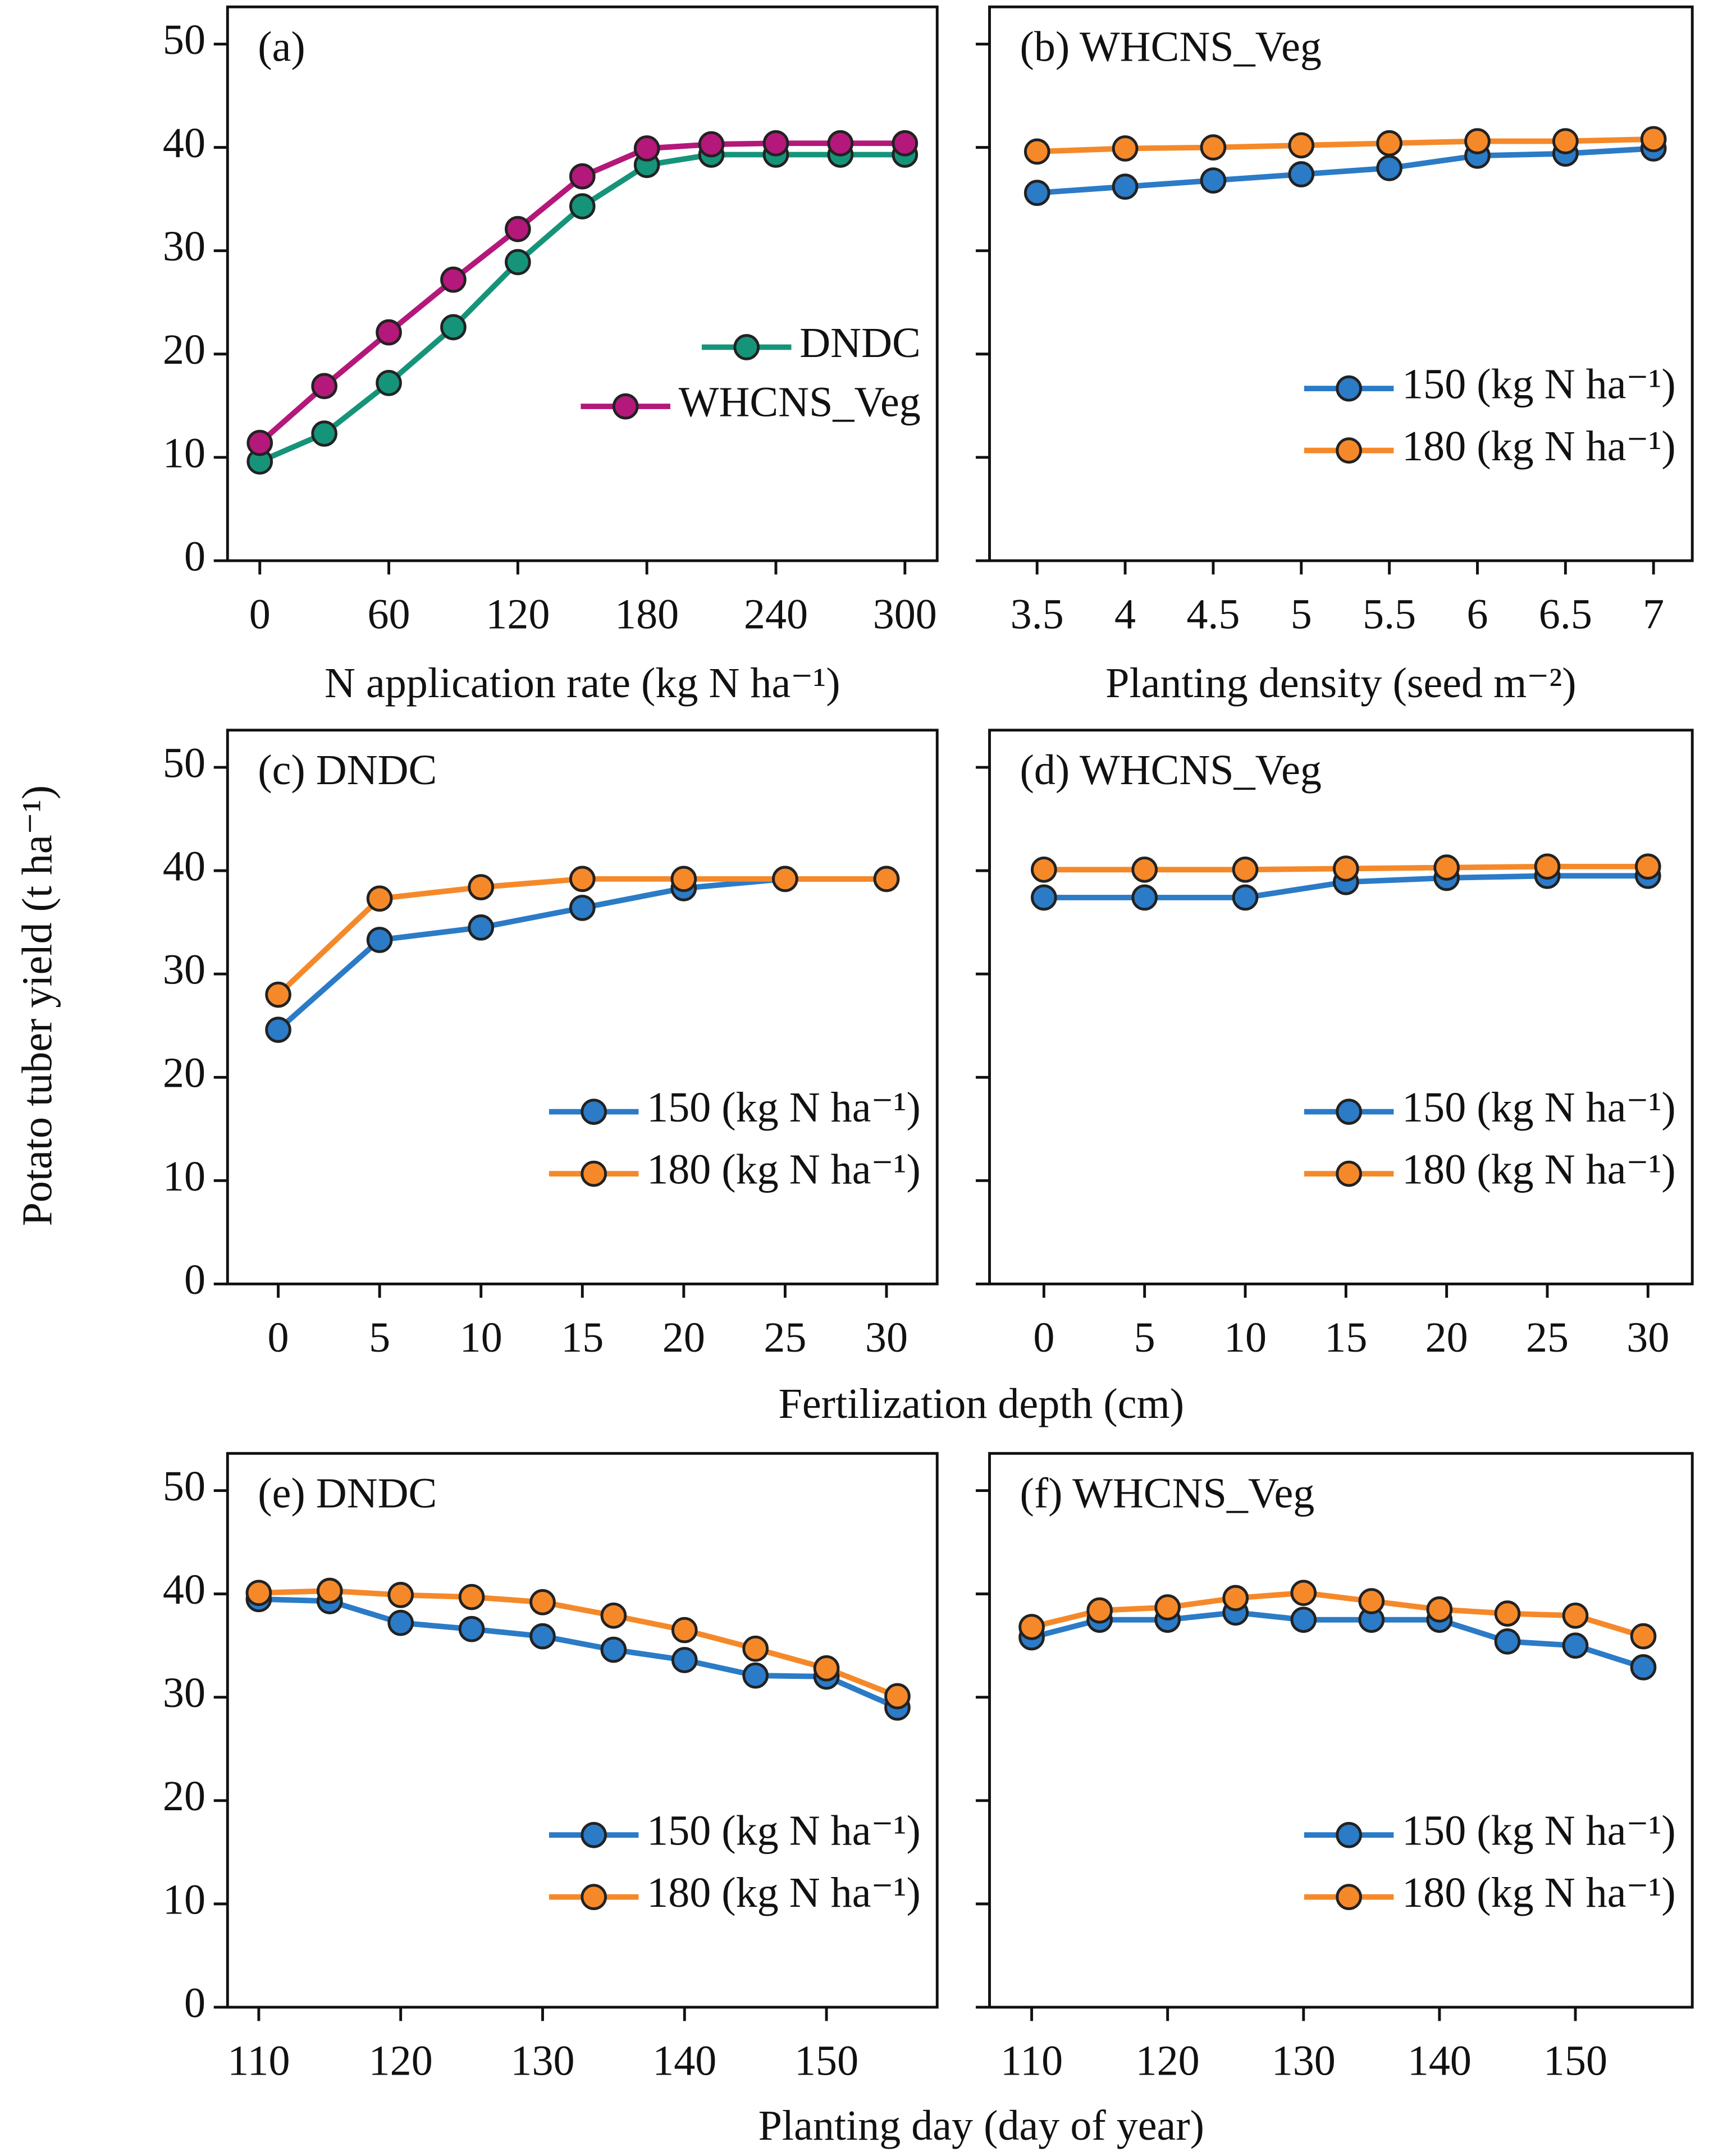  What do you see at coordinates (1037, 614) in the screenshot?
I see `x-tick-label: 3.5` at bounding box center [1037, 614].